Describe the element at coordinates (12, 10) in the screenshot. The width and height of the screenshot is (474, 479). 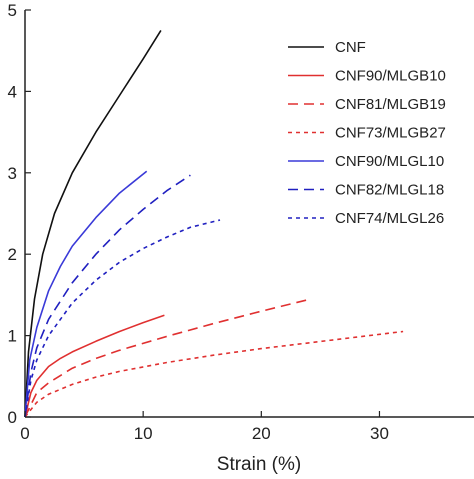
I see `y-tick-label: 5` at that location.